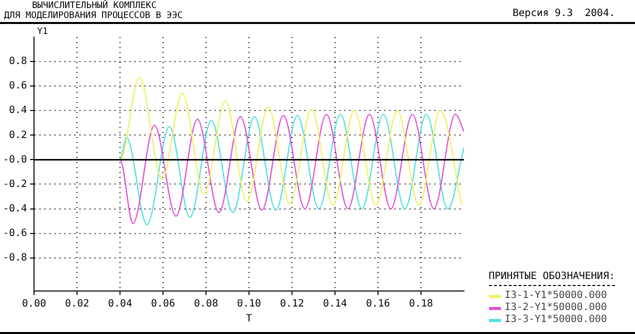 Image resolution: width=635 pixels, height=334 pixels. Describe the element at coordinates (249, 304) in the screenshot. I see `x-tick-label: 0.10` at that location.